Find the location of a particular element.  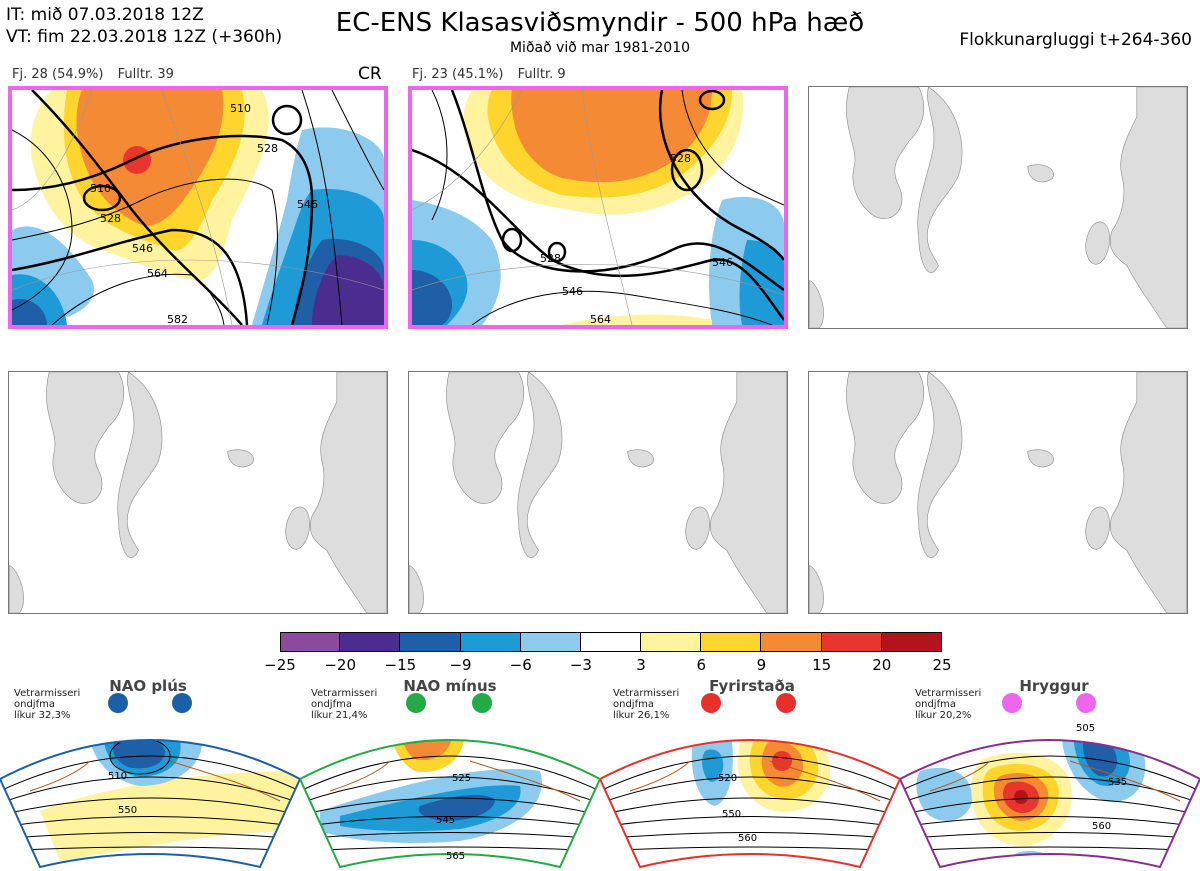

cluster-map-2: 528 528 546 564 546 is located at coordinates (598, 207).